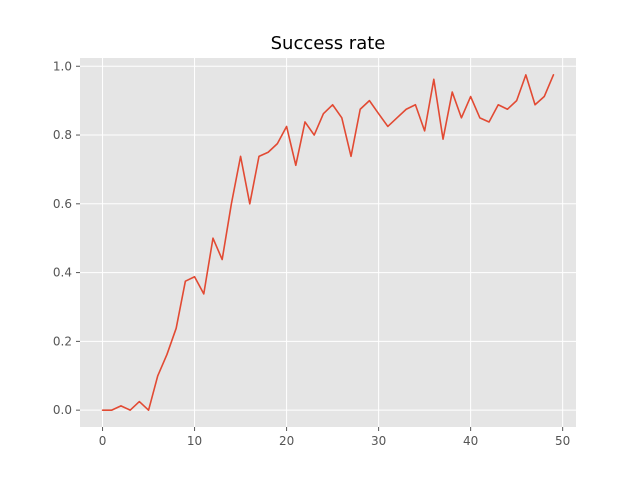  Describe the element at coordinates (62, 341) in the screenshot. I see `y-tick-label: 0.2` at that location.